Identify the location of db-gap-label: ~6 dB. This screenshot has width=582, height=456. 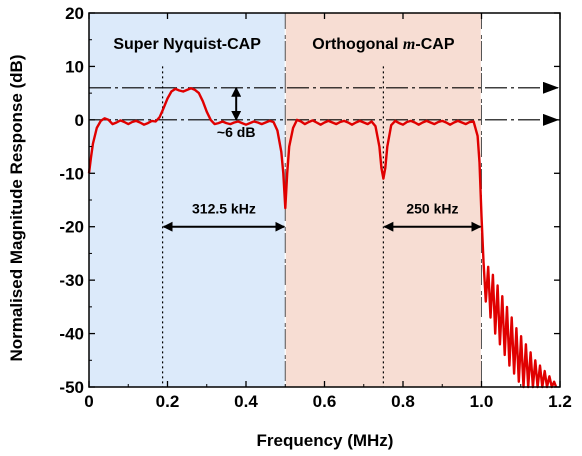
(236, 132).